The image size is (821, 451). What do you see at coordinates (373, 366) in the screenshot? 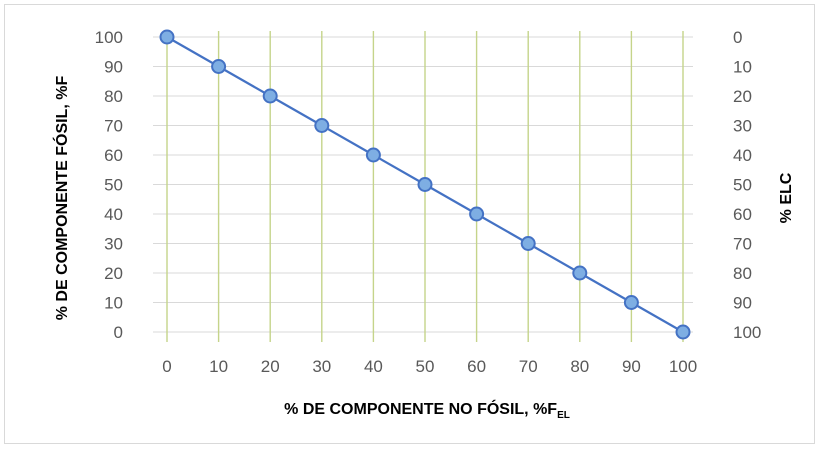
I see `x-tick-label: 40` at bounding box center [373, 366].